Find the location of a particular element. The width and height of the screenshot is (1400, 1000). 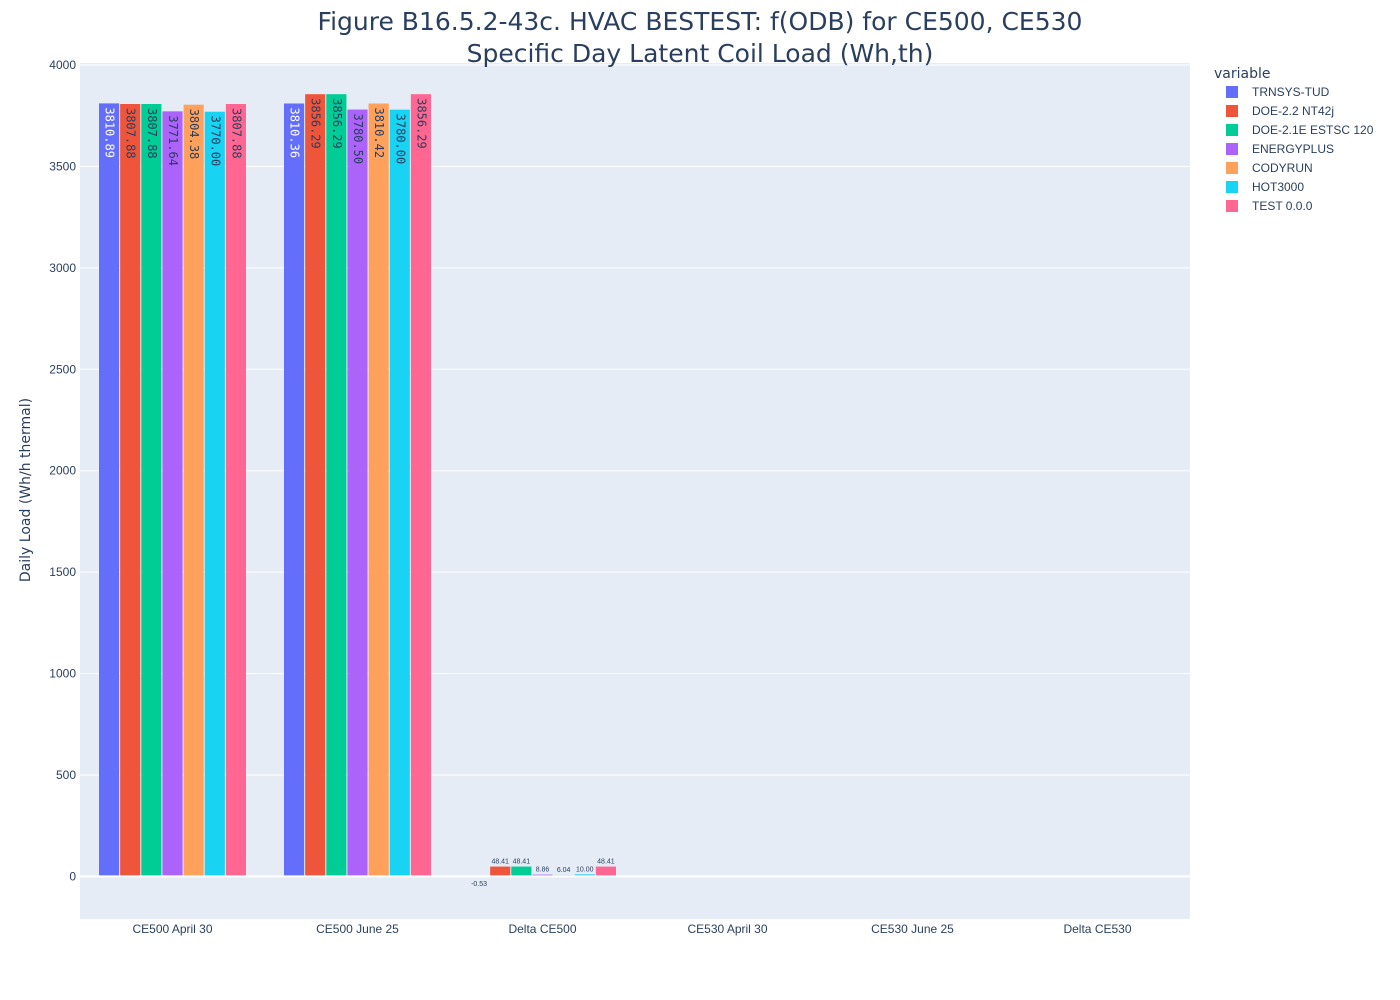

x-tick-label: Delta CE530 is located at coordinates (1097, 929).